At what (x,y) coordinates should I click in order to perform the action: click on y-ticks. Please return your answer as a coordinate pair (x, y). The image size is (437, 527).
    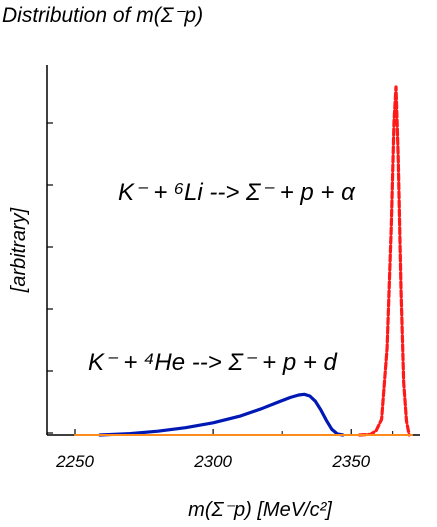
    Looking at the image, I should click on (50, 278).